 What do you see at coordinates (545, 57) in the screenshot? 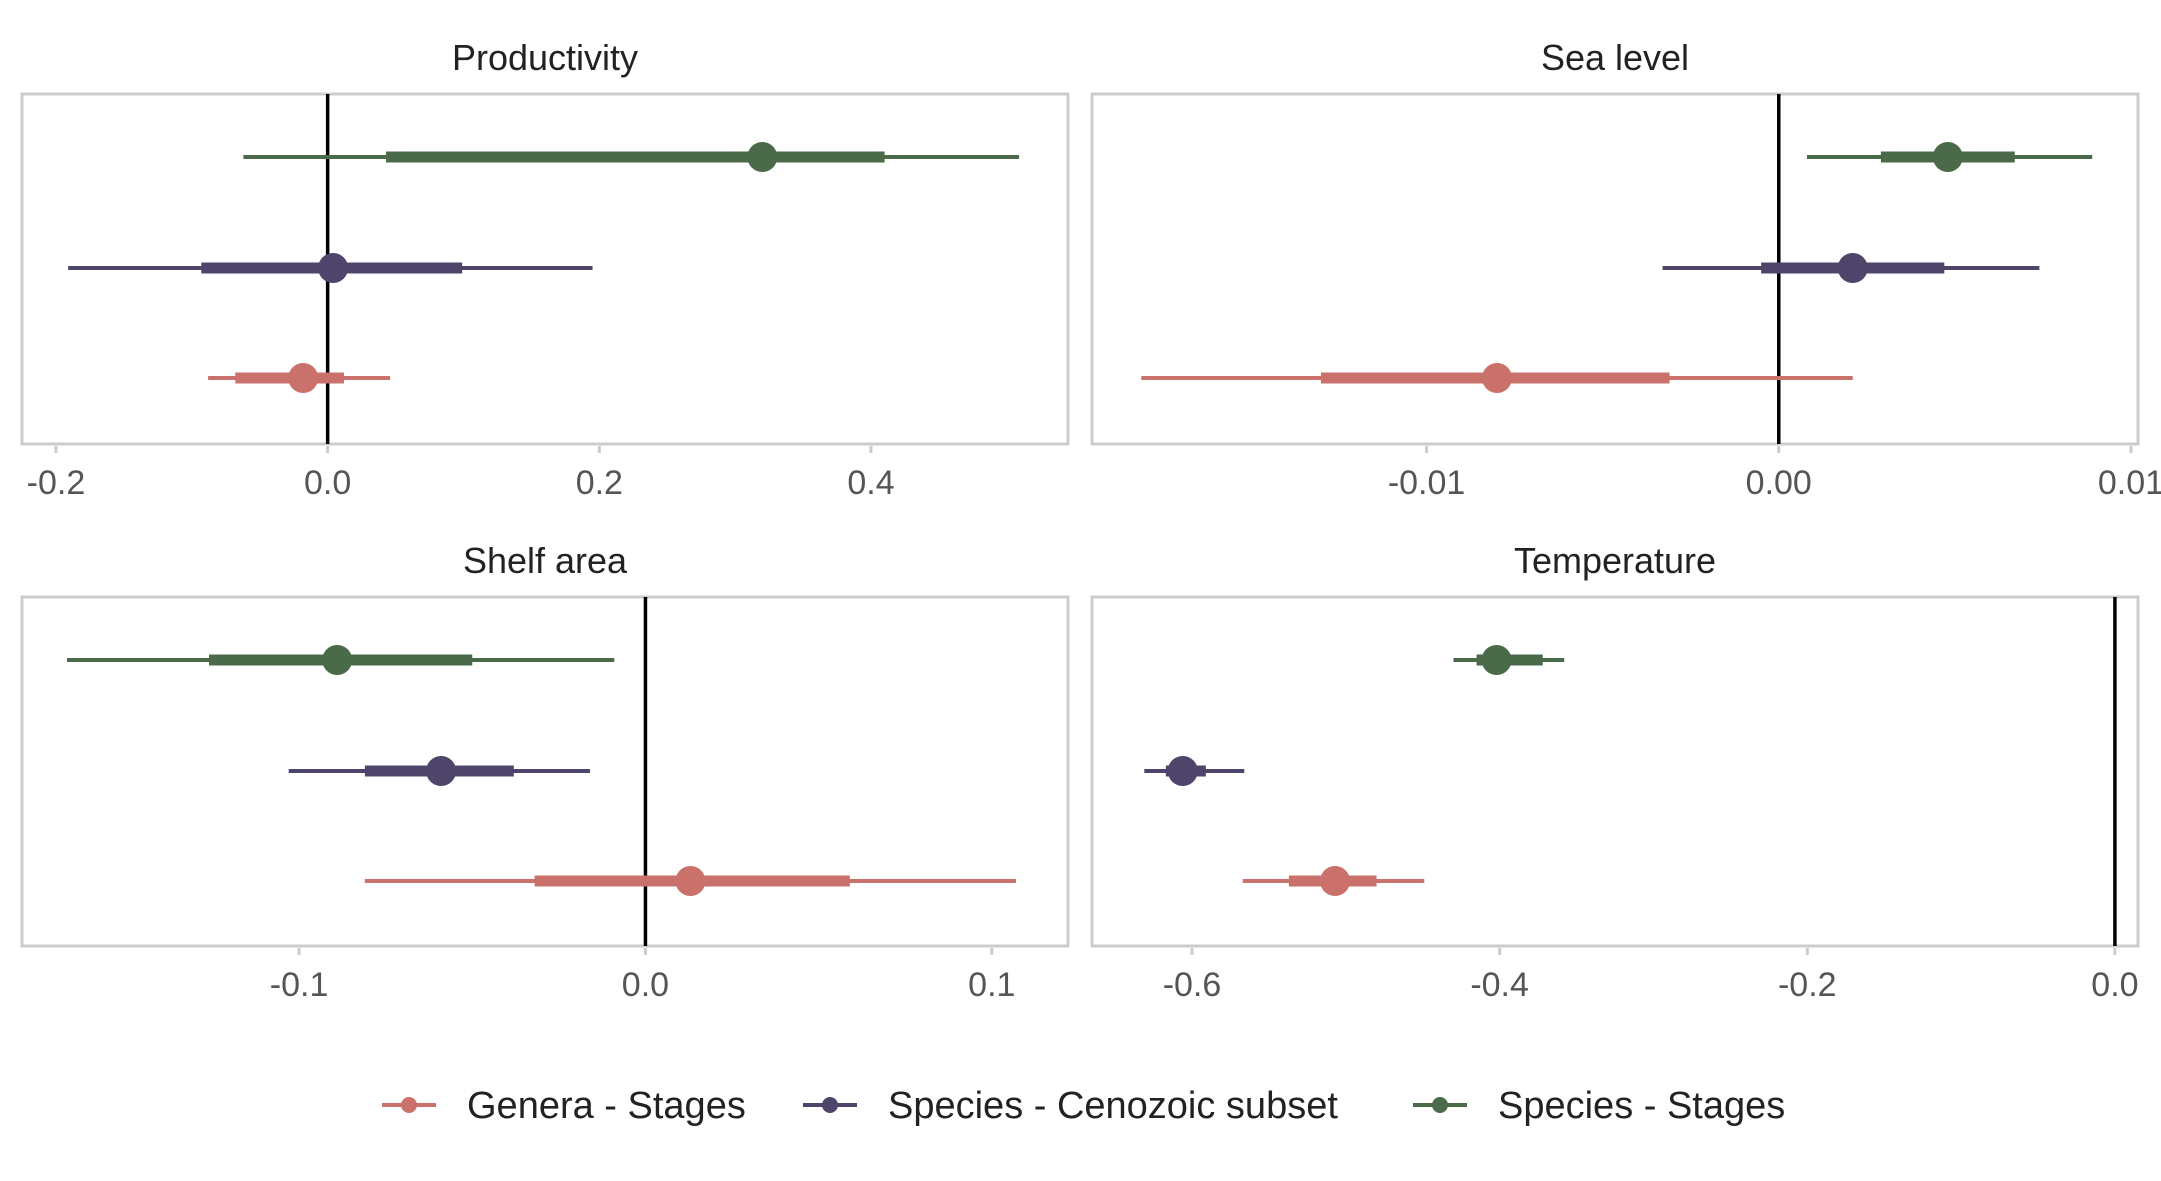
I see `panel-title: Productivity` at bounding box center [545, 57].